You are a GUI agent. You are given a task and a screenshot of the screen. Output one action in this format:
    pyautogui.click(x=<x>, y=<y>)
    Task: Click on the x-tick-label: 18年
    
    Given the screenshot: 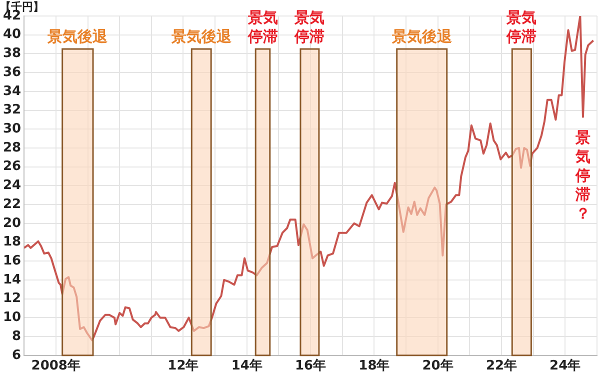 What is the action you would take?
    pyautogui.click(x=374, y=366)
    